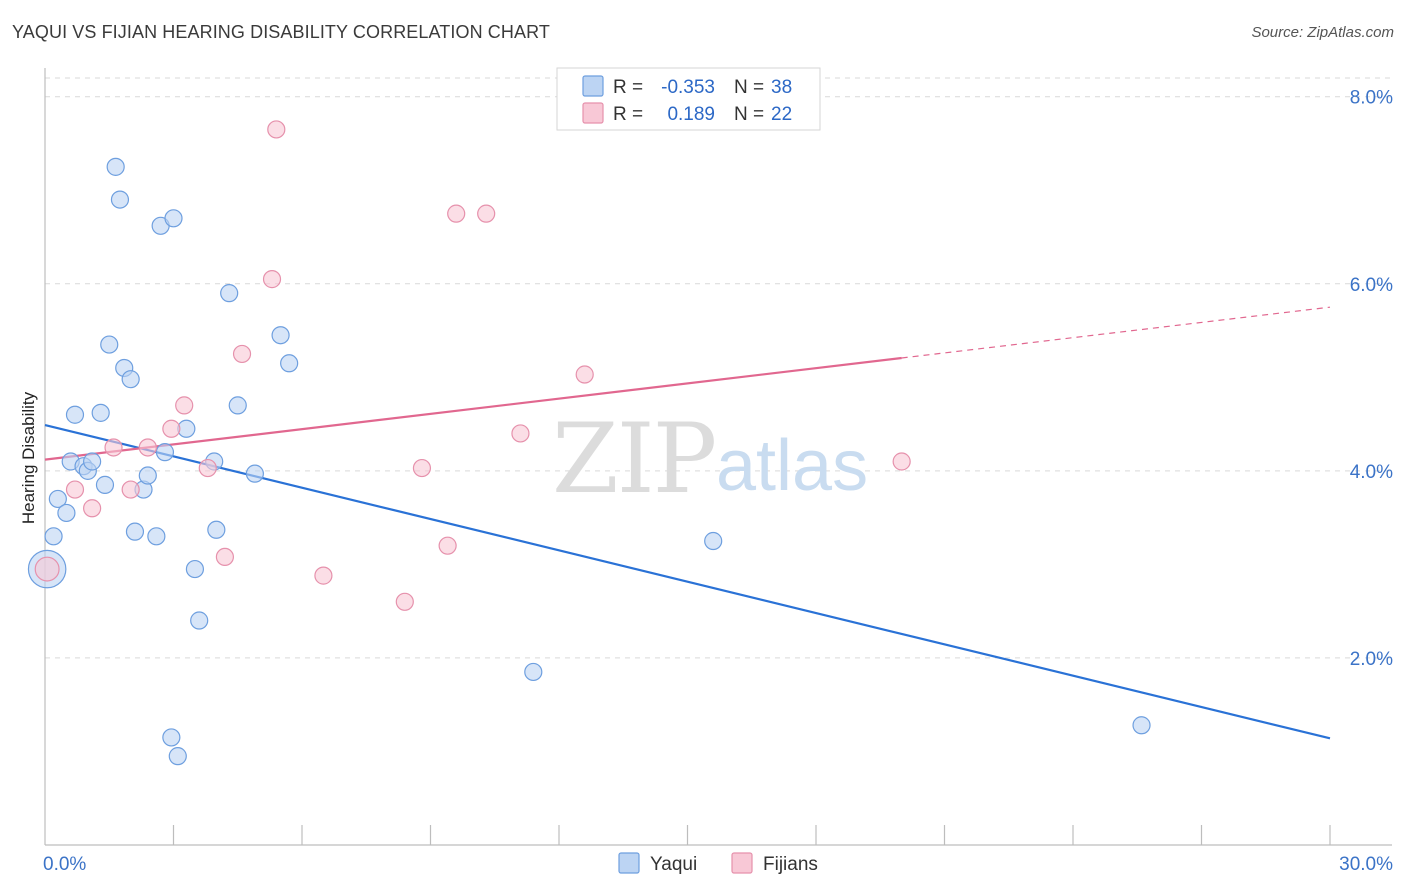 This screenshot has width=1406, height=892. Describe the element at coordinates (1366, 864) in the screenshot. I see `x-tick-label: 30.0%` at that location.